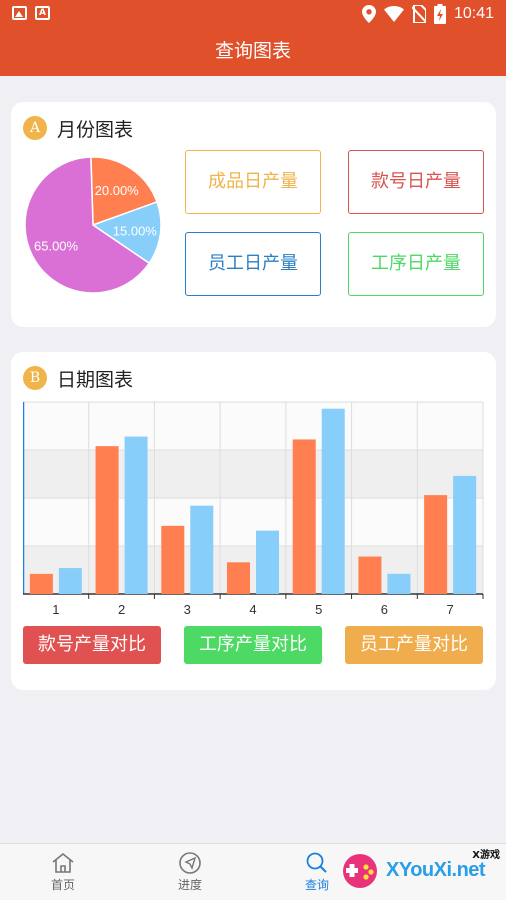  What do you see at coordinates (253, 14) in the screenshot?
I see `status-bar: A 10:41` at bounding box center [253, 14].